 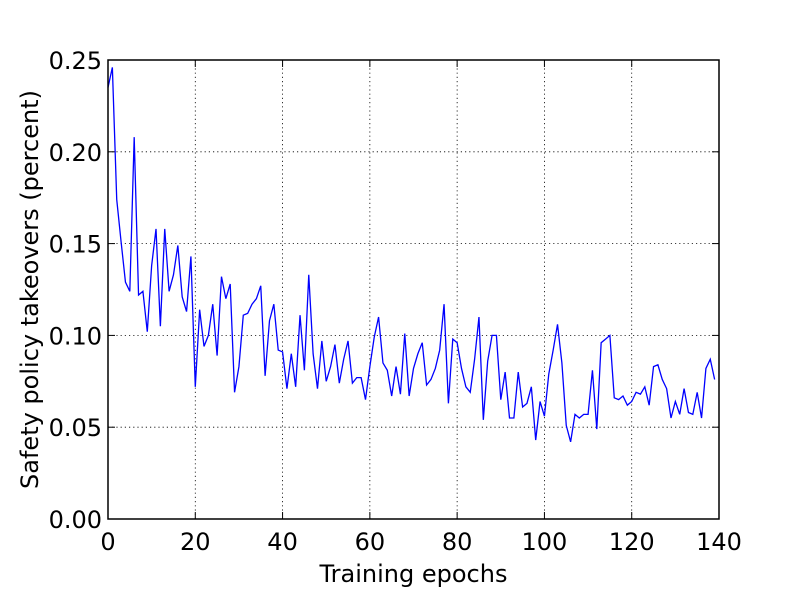 I want to click on x-tick-label: 120, so click(x=632, y=542).